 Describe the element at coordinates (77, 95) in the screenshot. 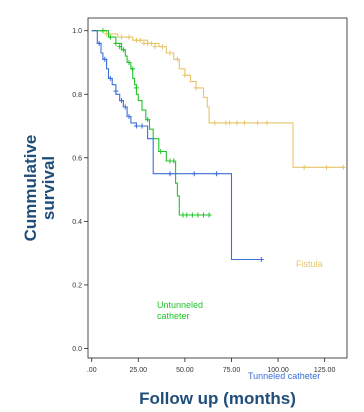

I see `y-tick-label: 0.8` at that location.